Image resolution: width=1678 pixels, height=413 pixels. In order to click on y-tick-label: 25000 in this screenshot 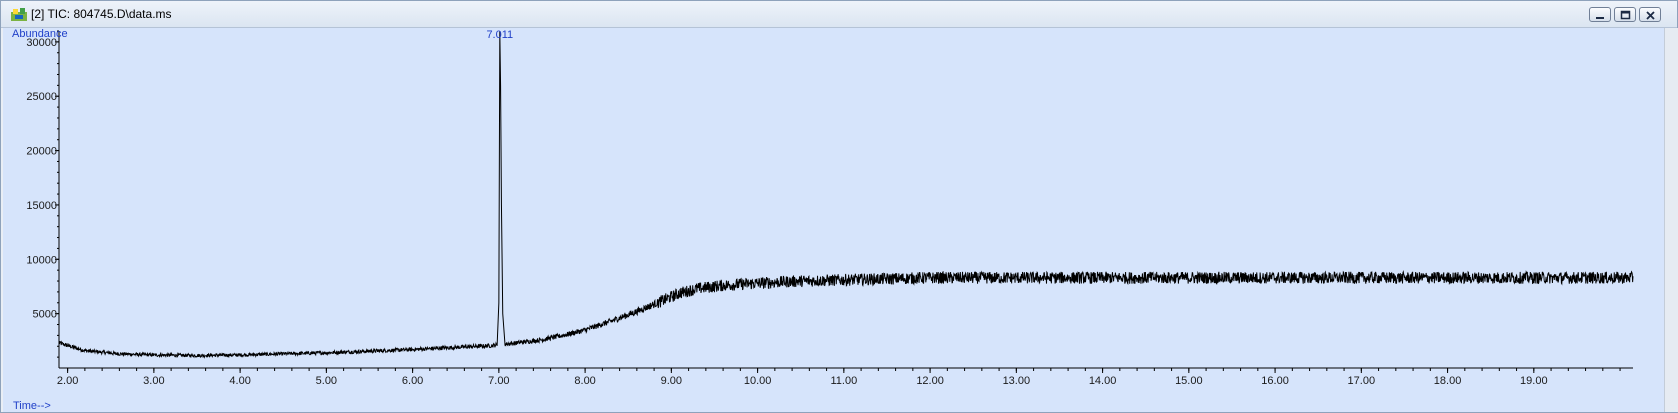, I will do `click(41, 97)`.